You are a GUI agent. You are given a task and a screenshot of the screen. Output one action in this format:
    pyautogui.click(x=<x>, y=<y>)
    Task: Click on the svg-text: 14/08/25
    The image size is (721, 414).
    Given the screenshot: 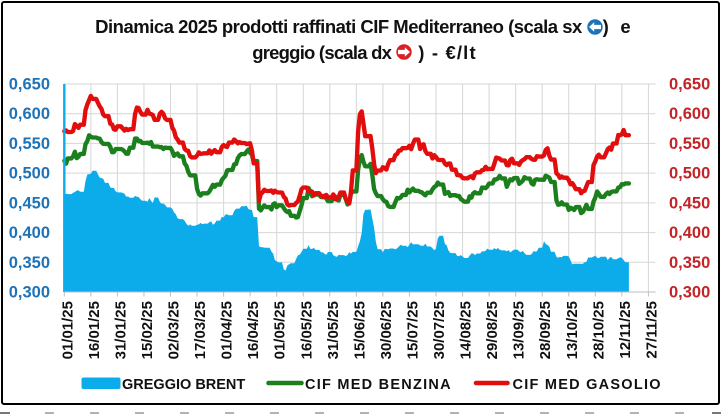 What is the action you would take?
    pyautogui.click(x=466, y=330)
    